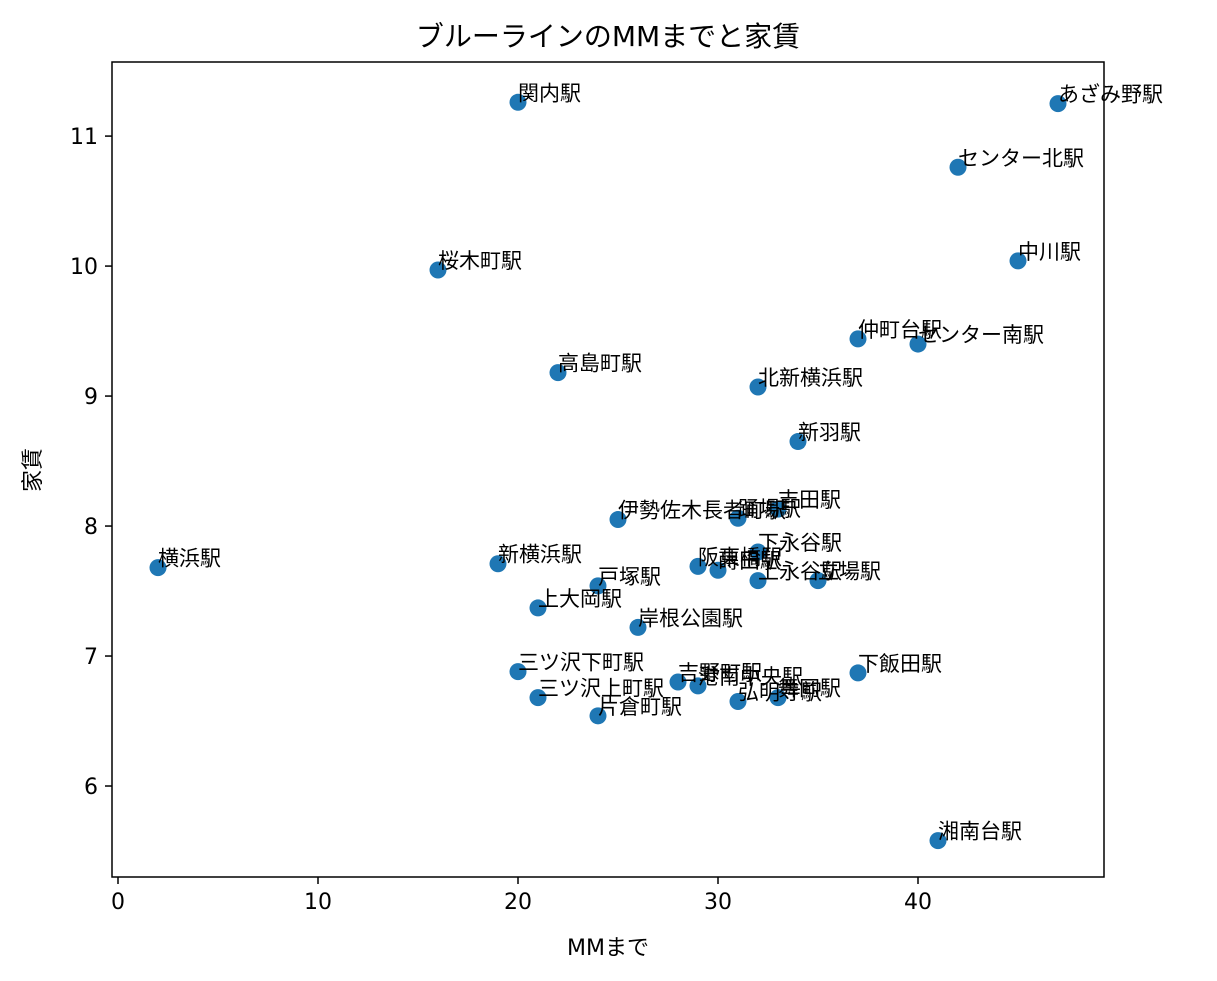  I want to click on x-tick-label-3: 30, so click(718, 902).